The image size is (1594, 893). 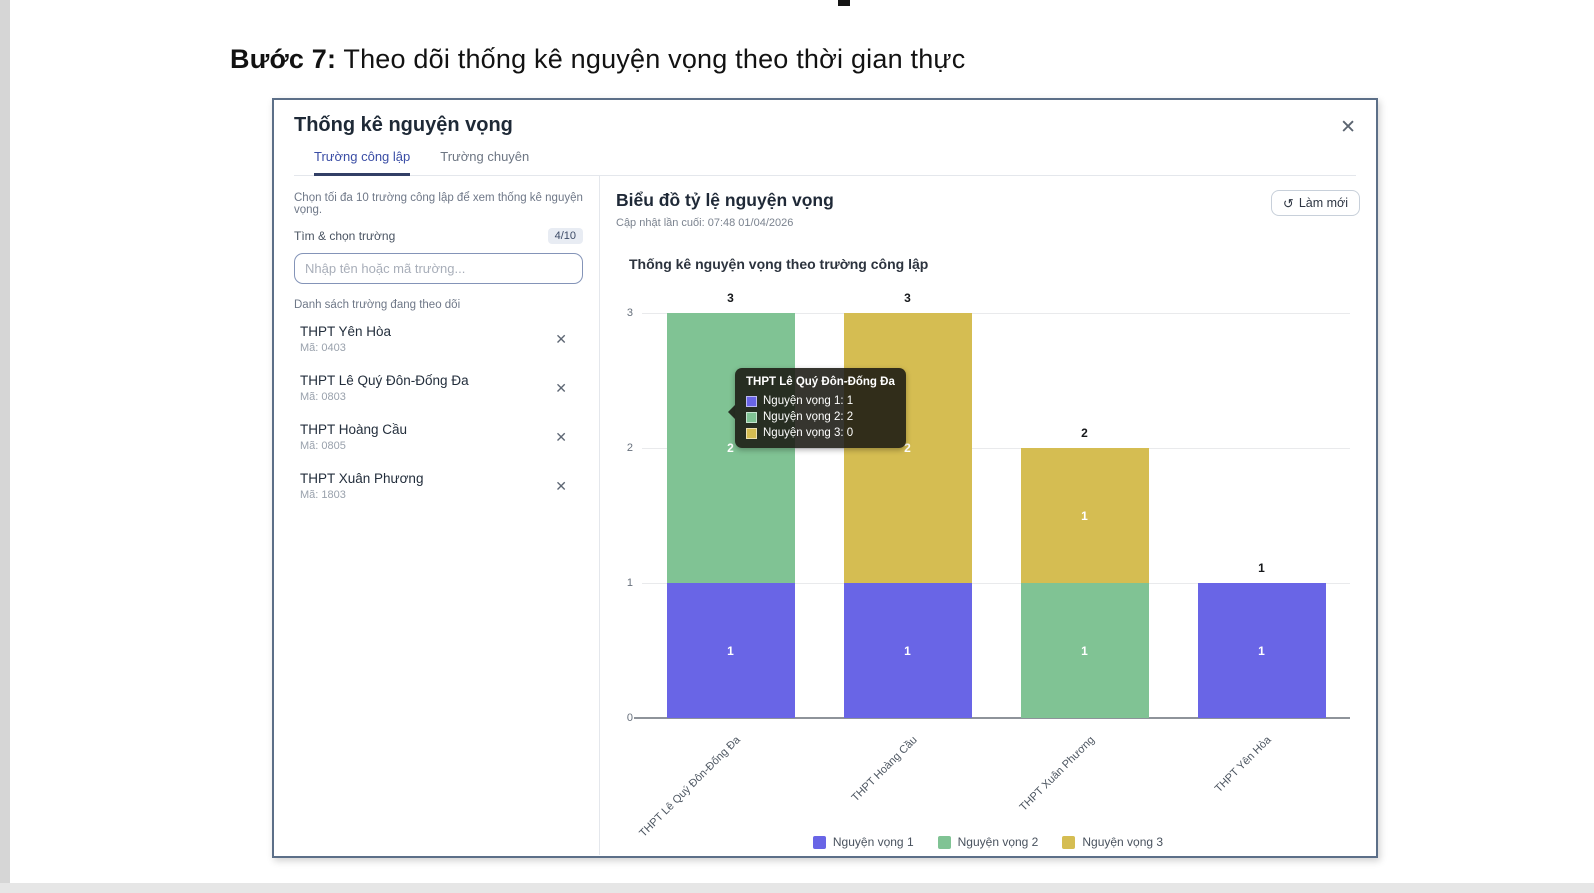 I want to click on close-icon: ✕, so click(x=1348, y=127).